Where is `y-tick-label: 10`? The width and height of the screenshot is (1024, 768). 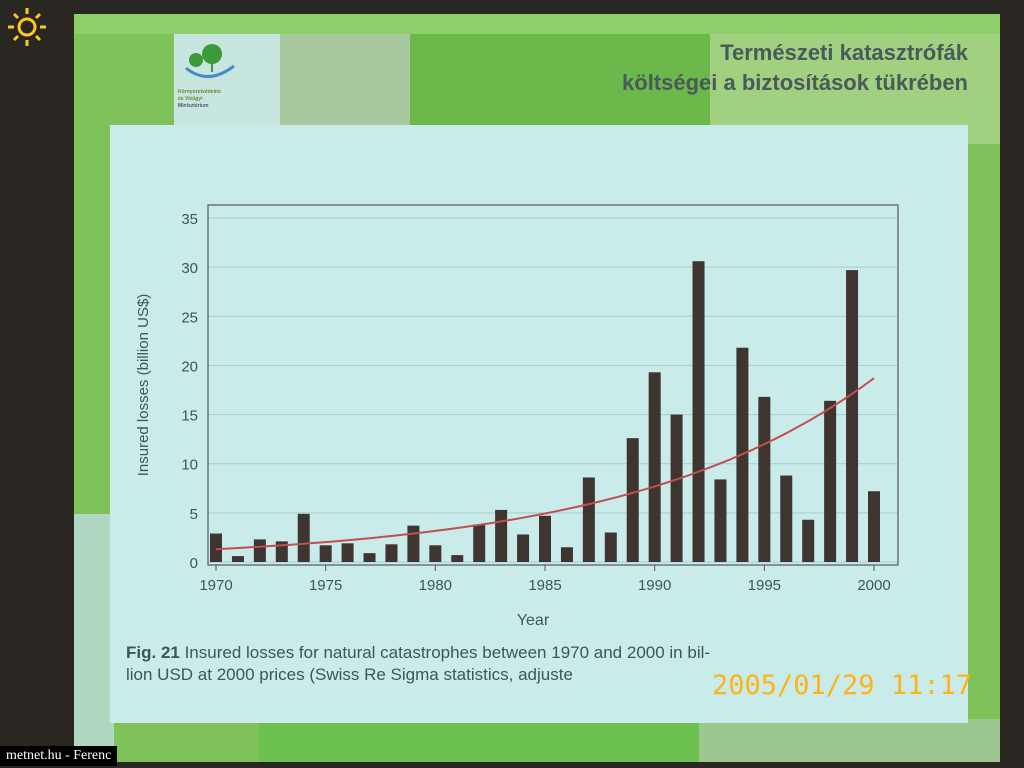 y-tick-label: 10 is located at coordinates (189, 465).